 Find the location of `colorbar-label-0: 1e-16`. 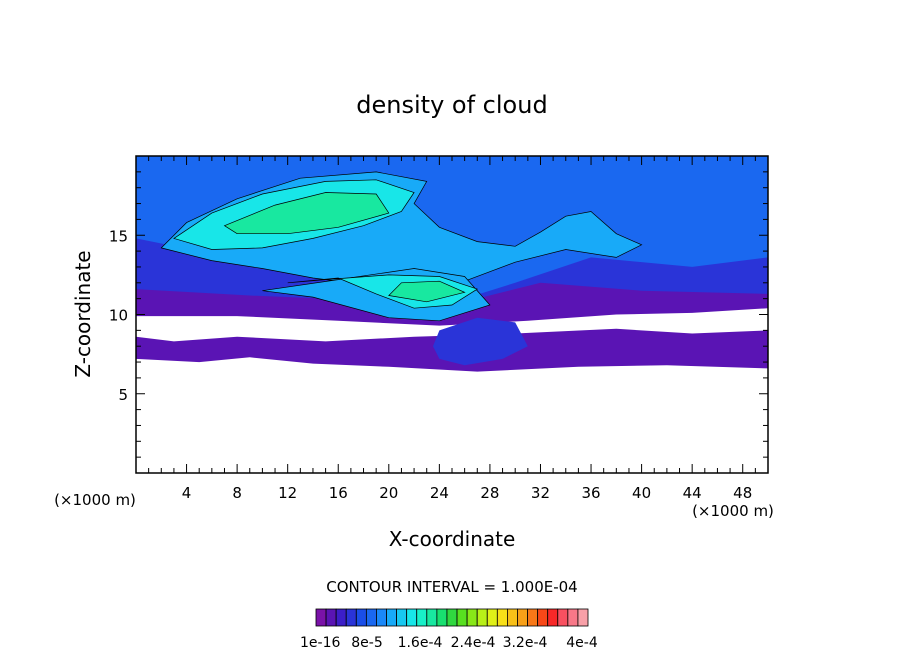

colorbar-label-0: 1e-16 is located at coordinates (320, 643).